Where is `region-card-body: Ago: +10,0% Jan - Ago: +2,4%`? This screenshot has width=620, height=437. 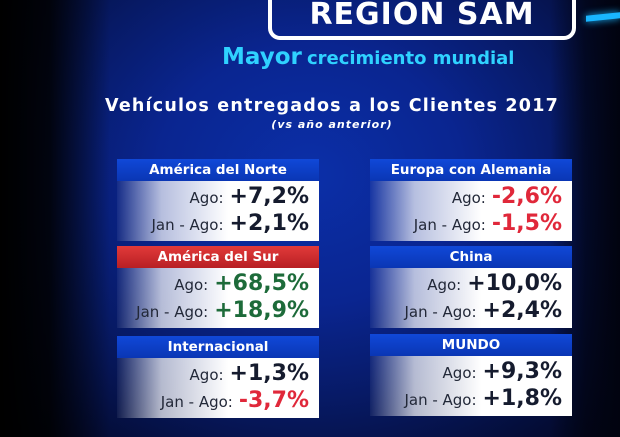
region-card-body: Ago: +10,0% Jan - Ago: +2,4% is located at coordinates (471, 298).